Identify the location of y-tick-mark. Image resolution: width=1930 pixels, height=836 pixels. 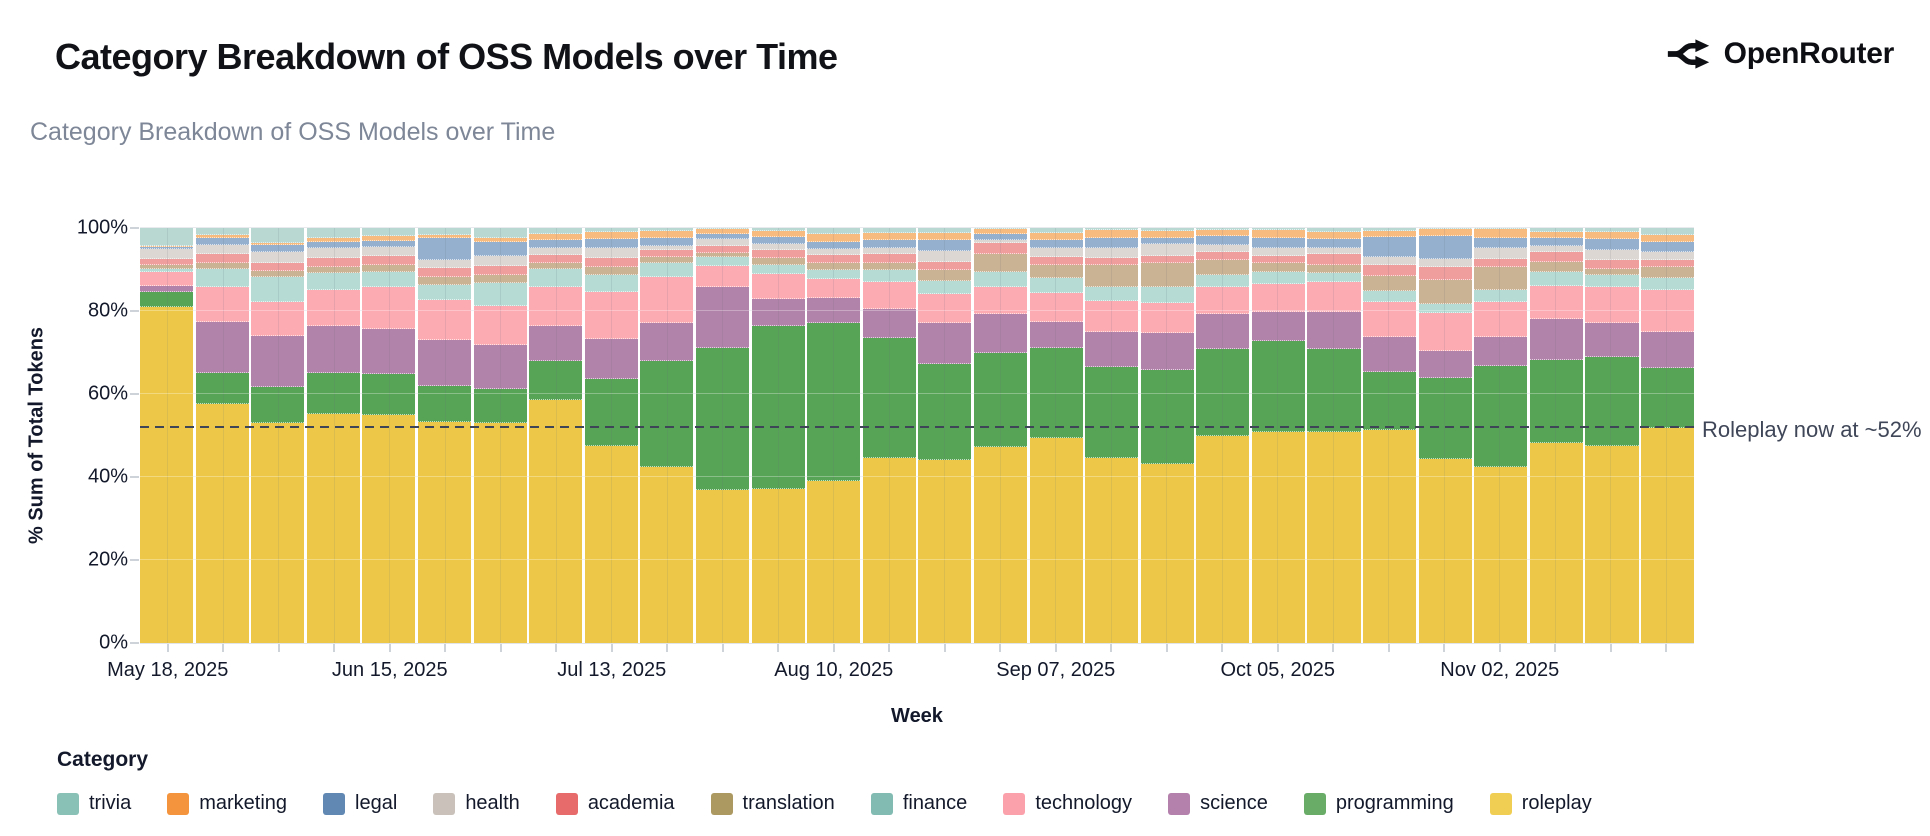
(134, 228).